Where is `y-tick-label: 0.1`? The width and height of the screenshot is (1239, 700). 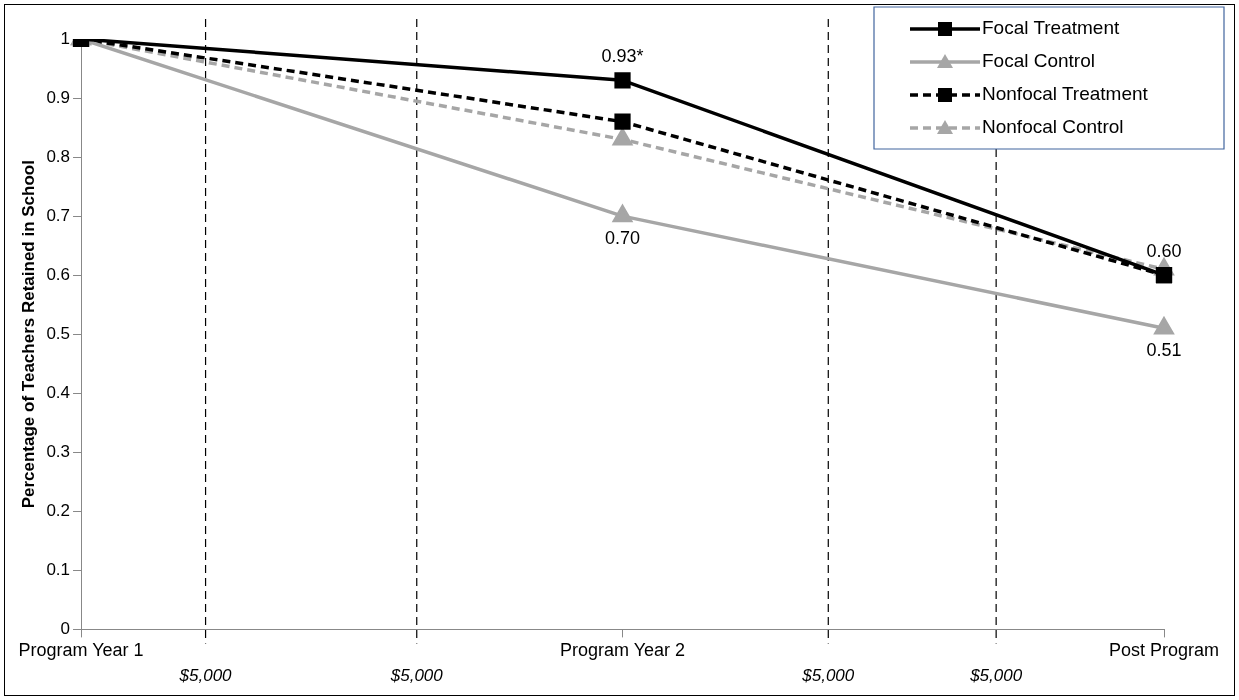 y-tick-label: 0.1 is located at coordinates (58, 570).